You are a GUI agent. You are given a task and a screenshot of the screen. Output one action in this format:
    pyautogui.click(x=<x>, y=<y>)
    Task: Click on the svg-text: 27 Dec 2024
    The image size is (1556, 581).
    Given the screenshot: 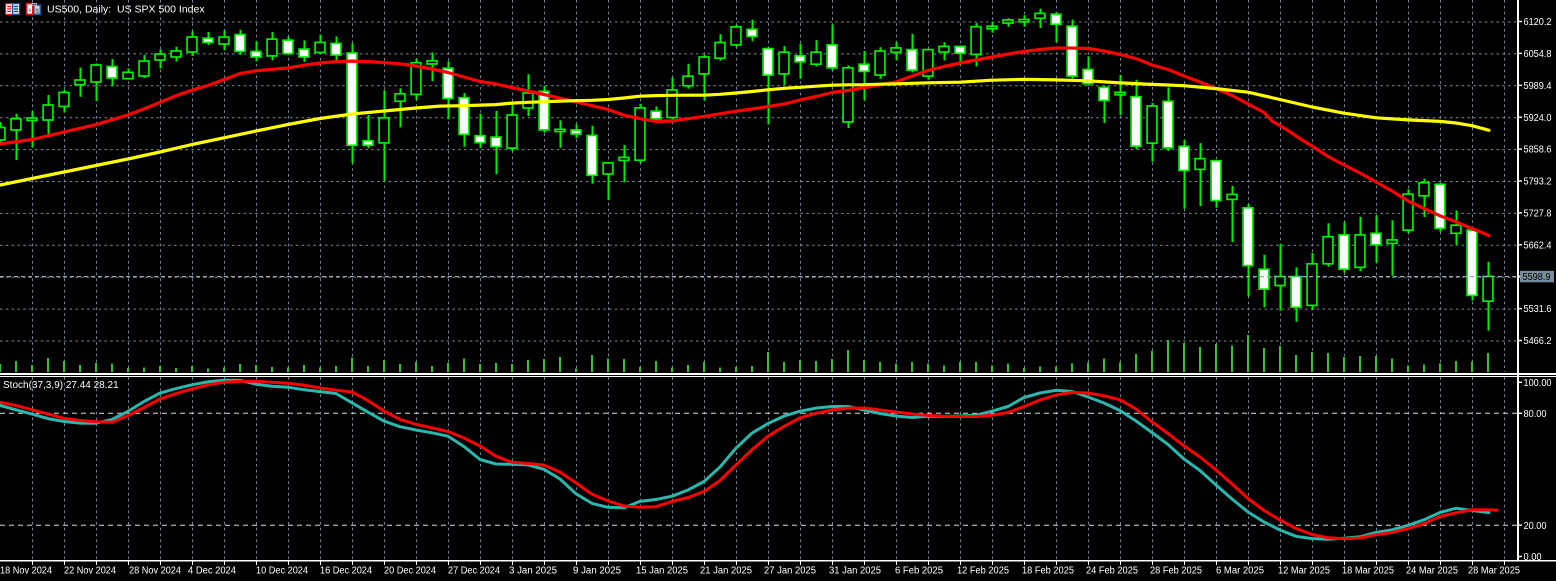 What is the action you would take?
    pyautogui.click(x=474, y=571)
    